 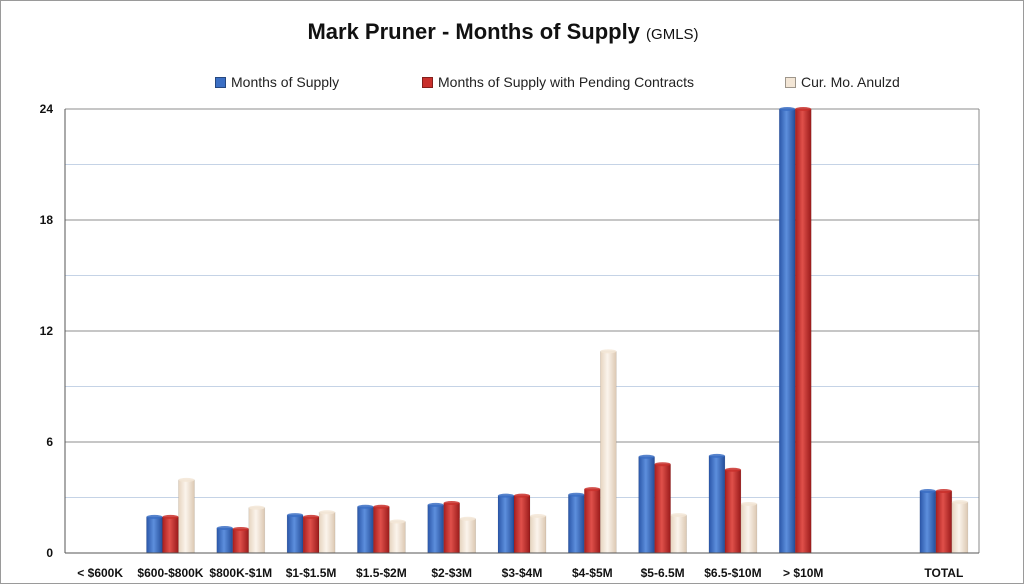 What do you see at coordinates (672, 34) in the screenshot?
I see `chart-title-suffix: (GMLS)` at bounding box center [672, 34].